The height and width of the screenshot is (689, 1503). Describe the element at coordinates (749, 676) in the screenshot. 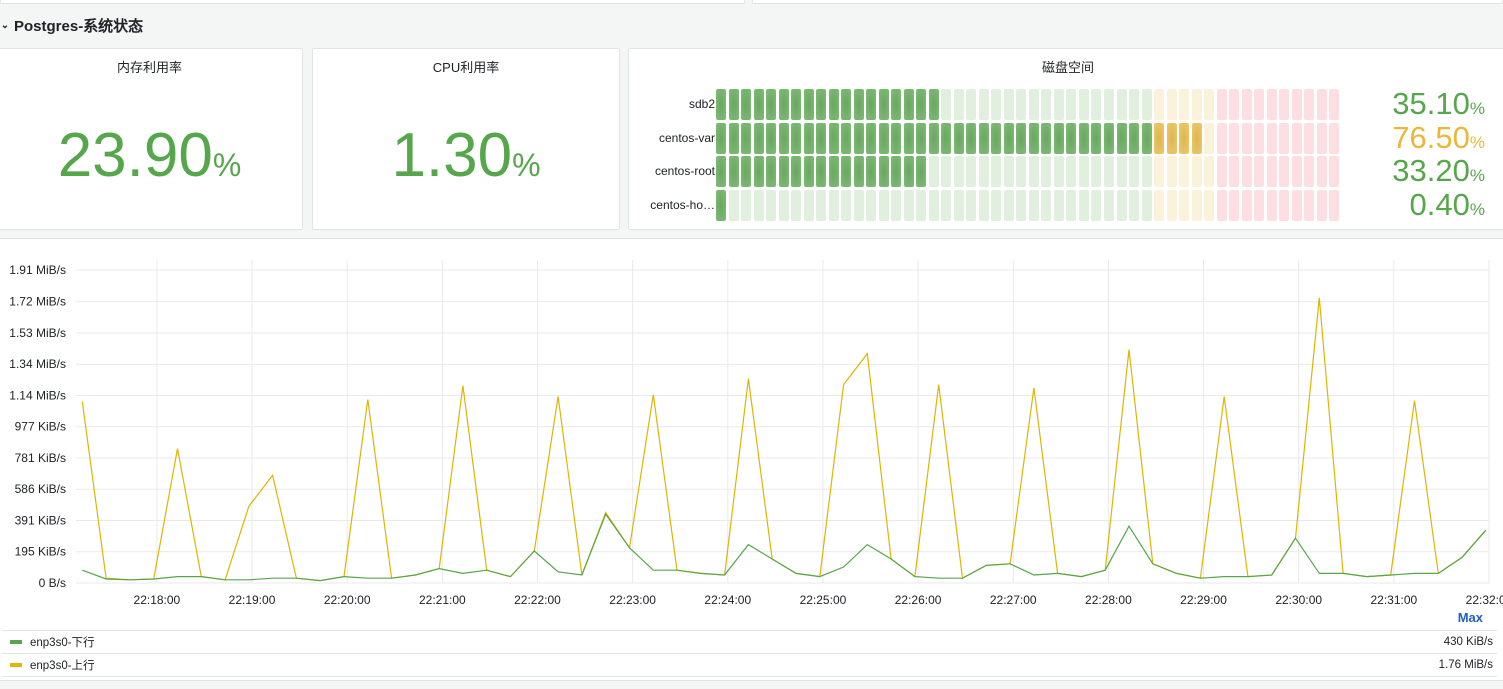

I see `legend-divider` at that location.